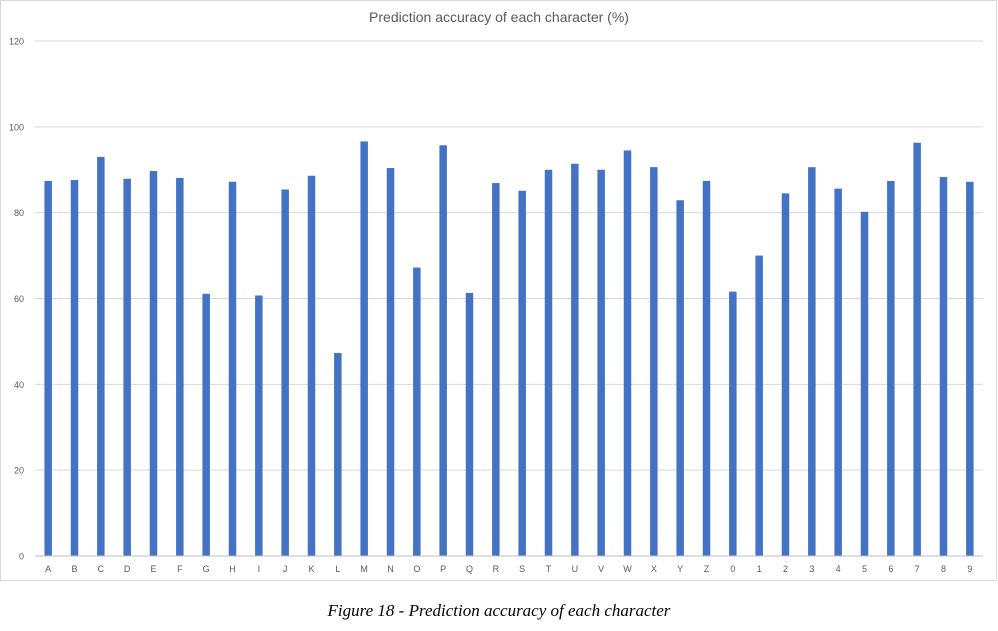  What do you see at coordinates (917, 569) in the screenshot?
I see `x-tick-label: 7` at bounding box center [917, 569].